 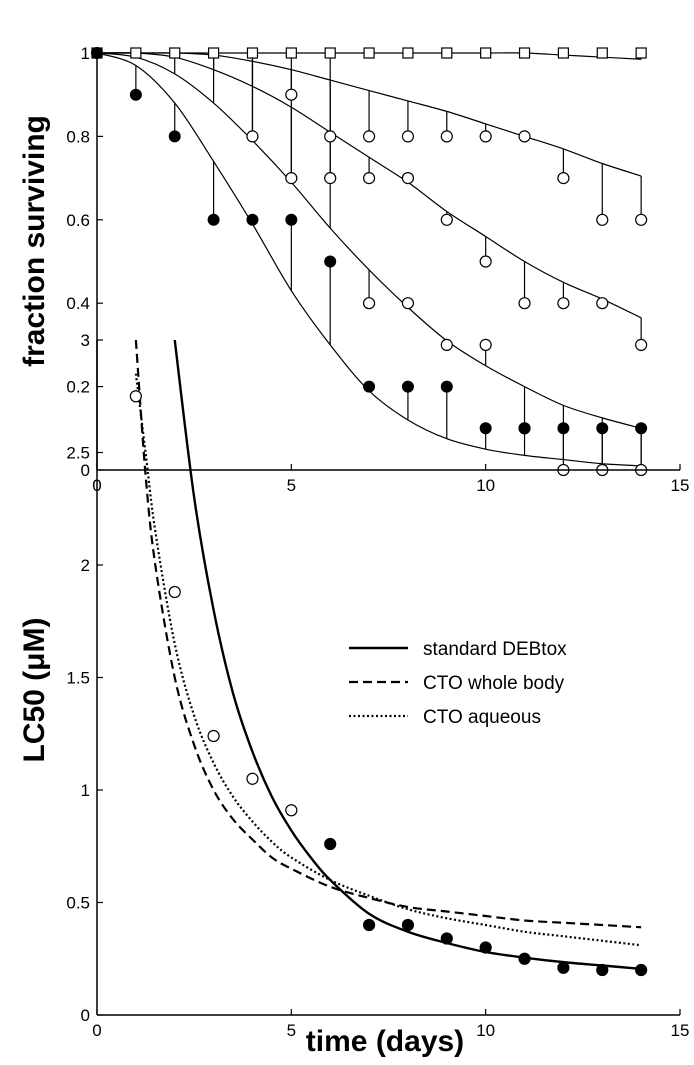 What do you see at coordinates (78, 220) in the screenshot?
I see `survival-y-tick-label: 0.6` at bounding box center [78, 220].